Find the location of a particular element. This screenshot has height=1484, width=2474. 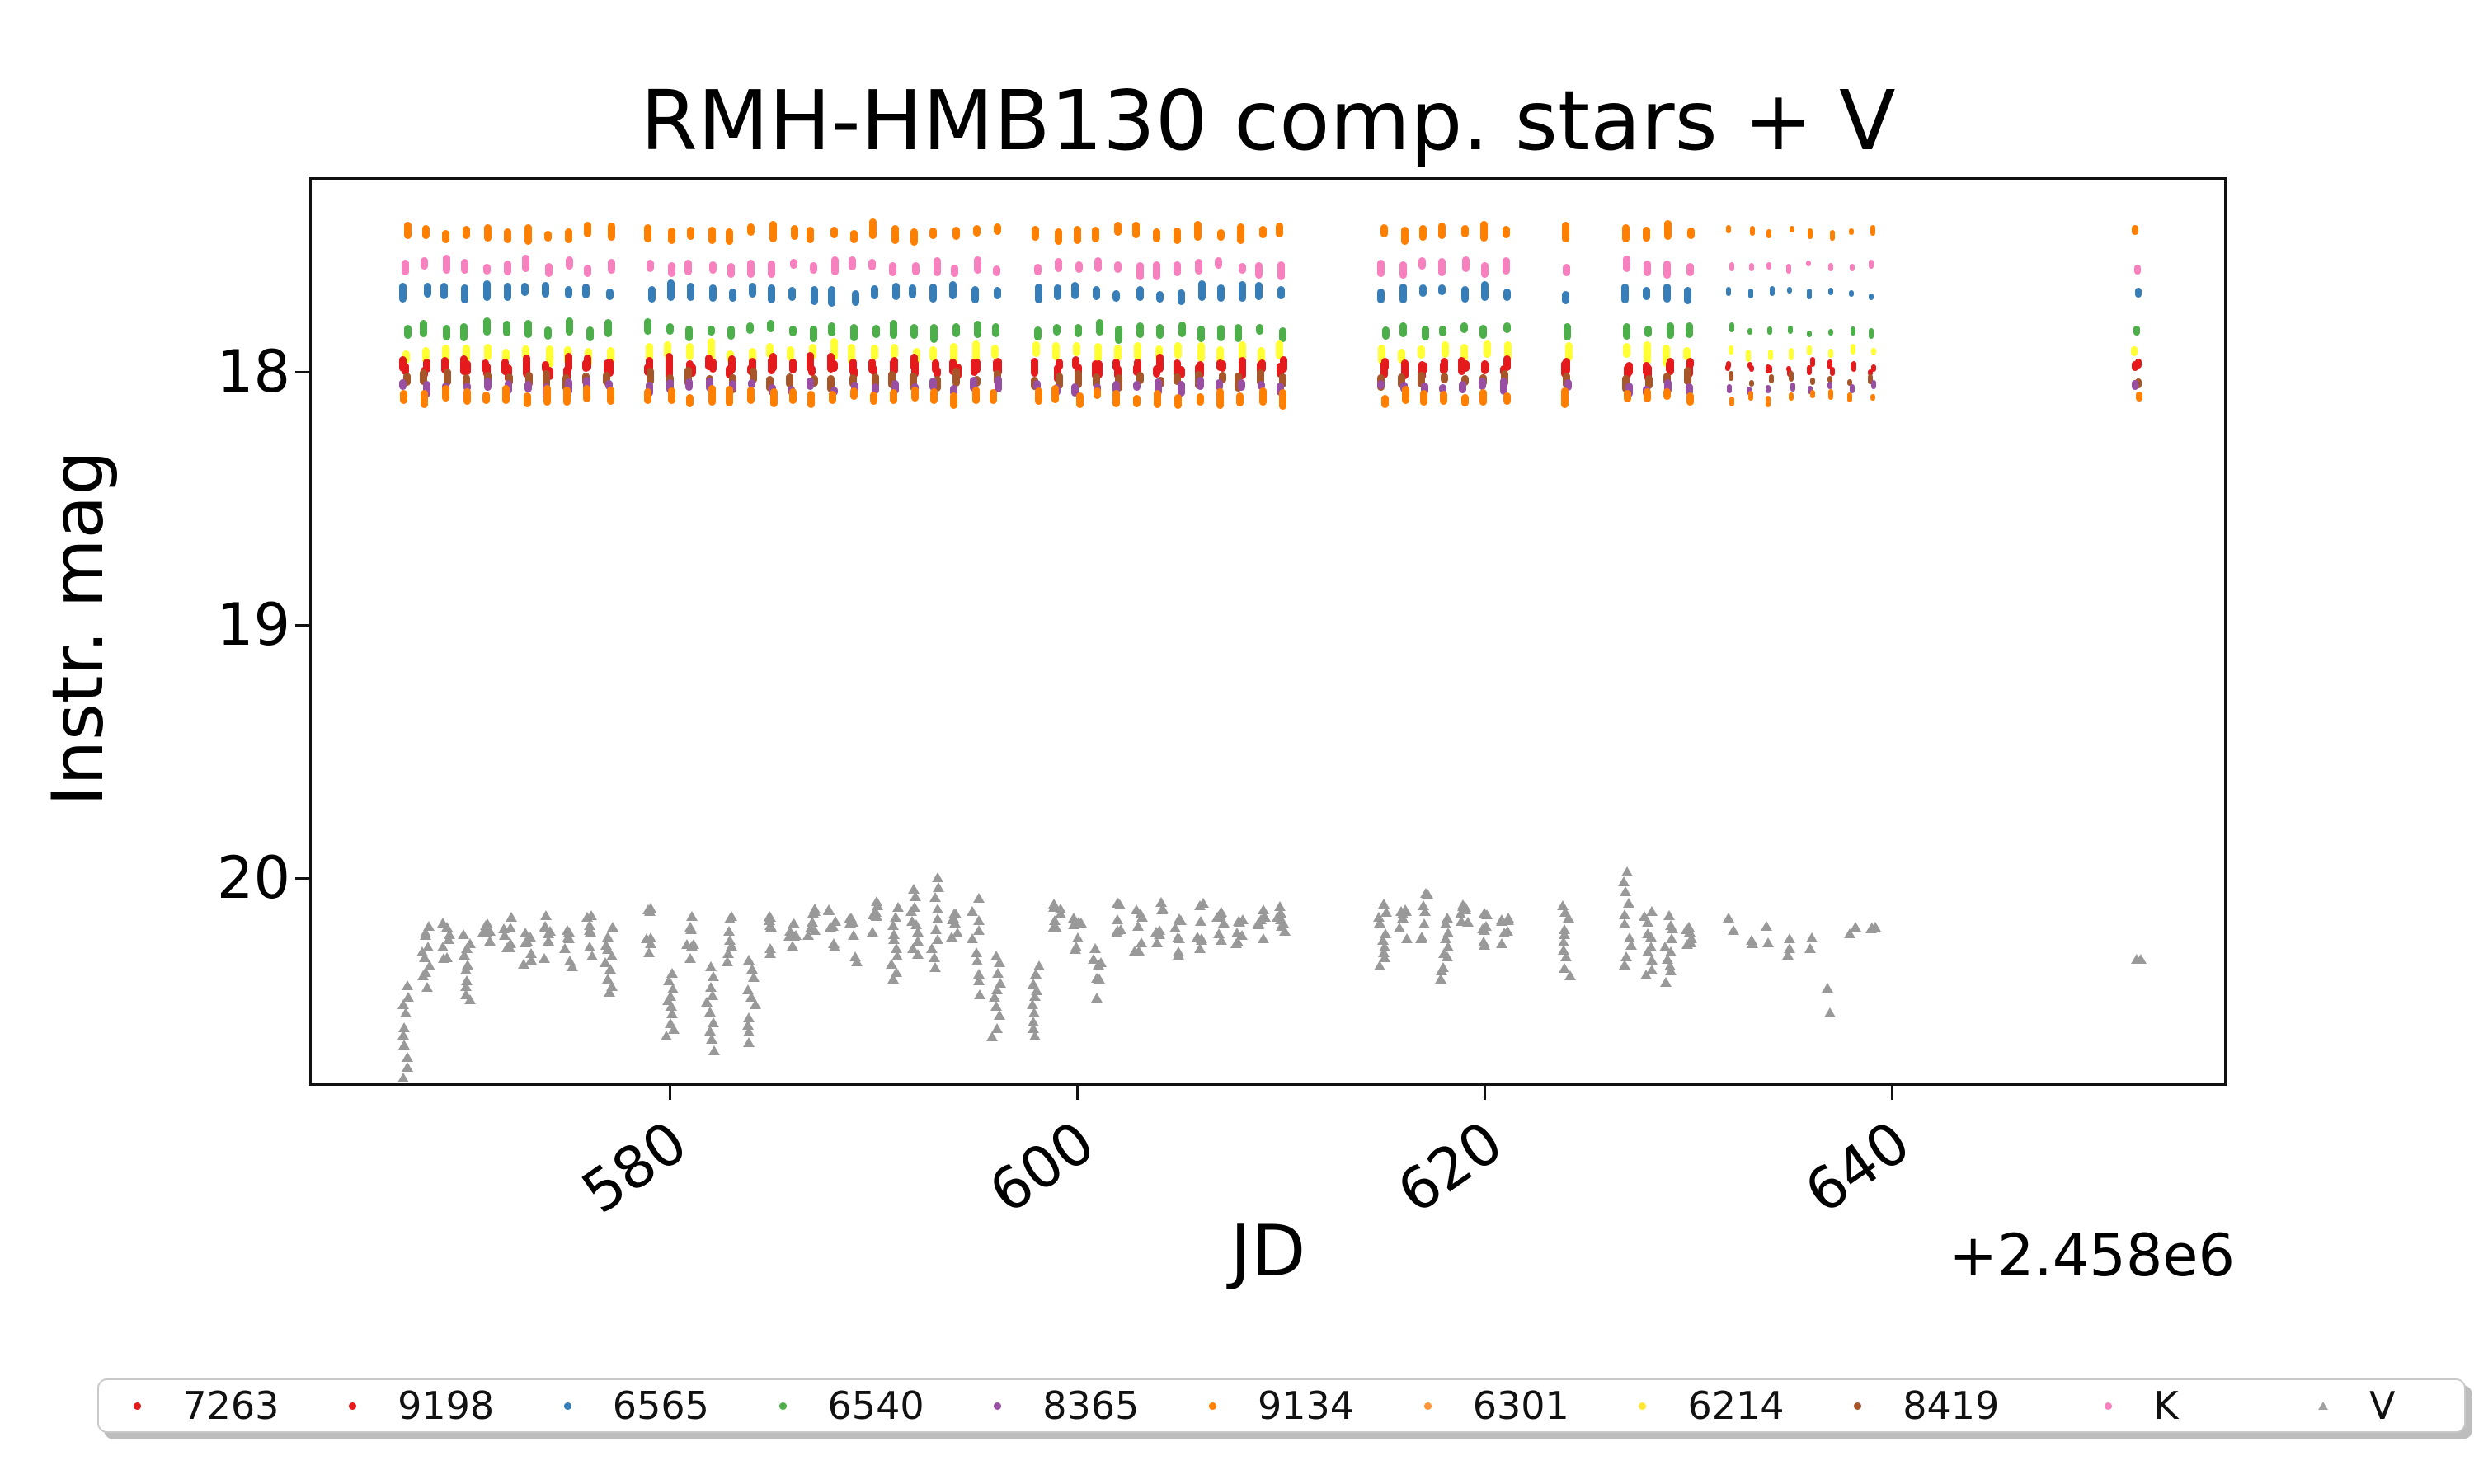

legend-item-9198: 9198 is located at coordinates (421, 1405).